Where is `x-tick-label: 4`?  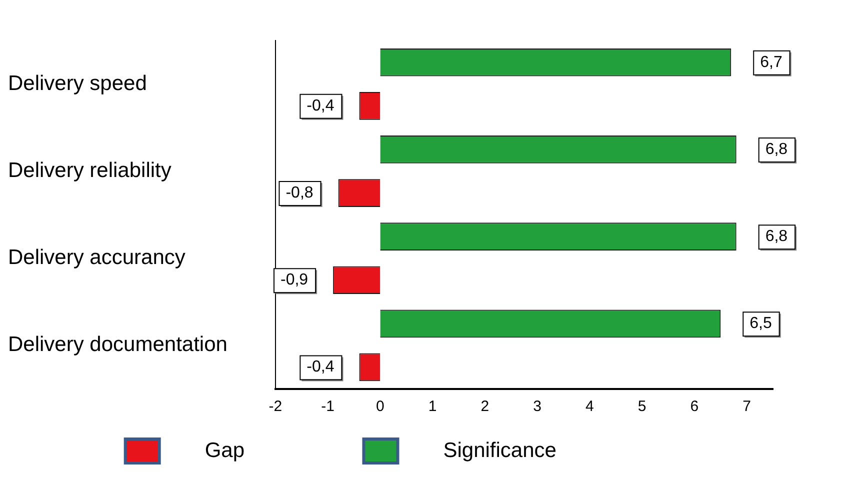 x-tick-label: 4 is located at coordinates (590, 407).